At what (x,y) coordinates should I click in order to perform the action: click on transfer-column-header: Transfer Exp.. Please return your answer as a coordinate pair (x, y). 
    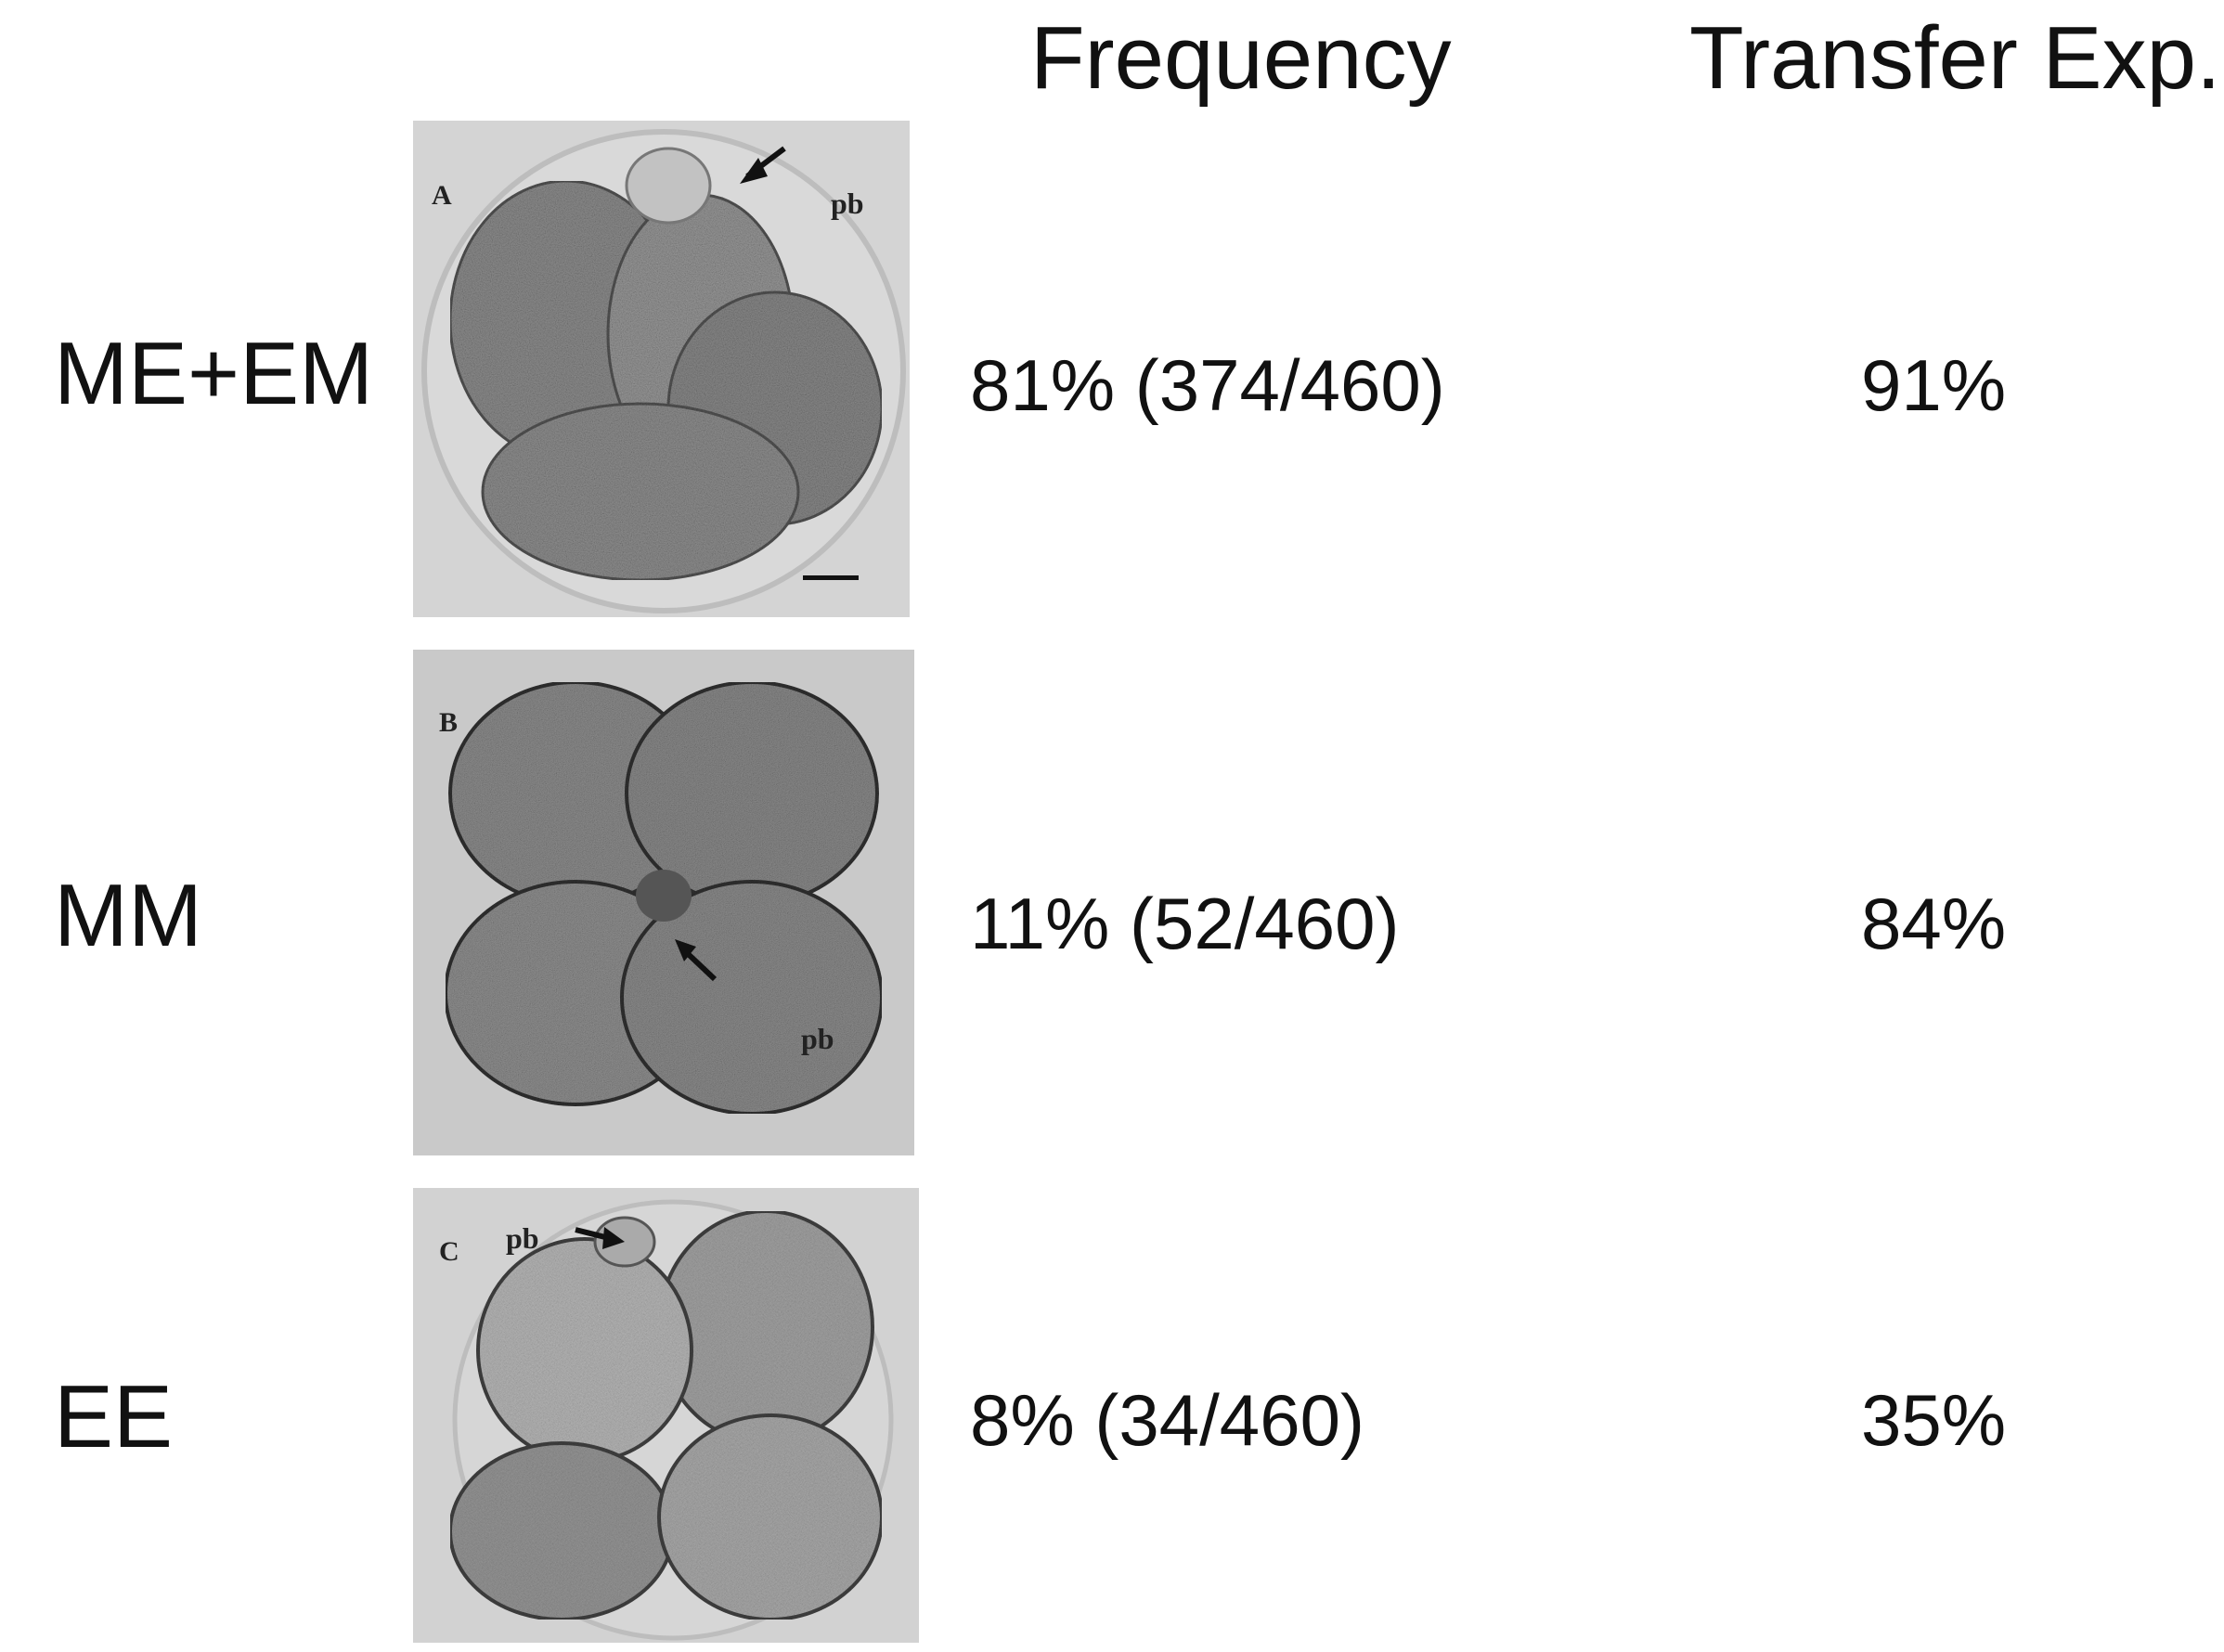
    Looking at the image, I should click on (1955, 58).